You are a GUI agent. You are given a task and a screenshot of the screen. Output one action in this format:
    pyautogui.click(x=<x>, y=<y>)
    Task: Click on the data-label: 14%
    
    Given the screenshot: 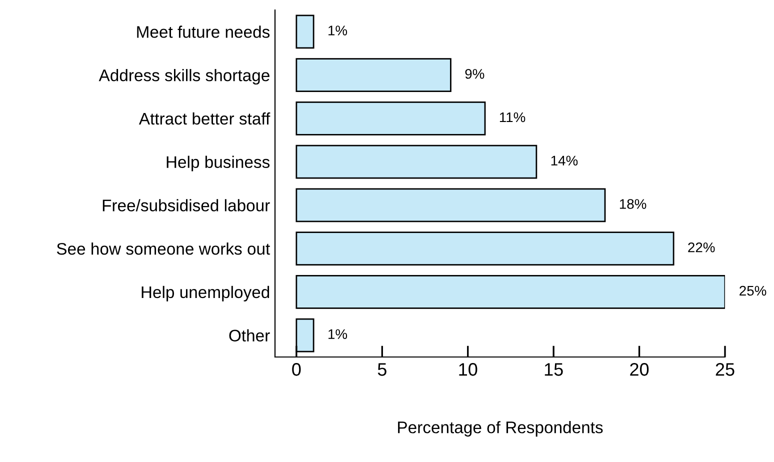 What is the action you would take?
    pyautogui.click(x=564, y=161)
    